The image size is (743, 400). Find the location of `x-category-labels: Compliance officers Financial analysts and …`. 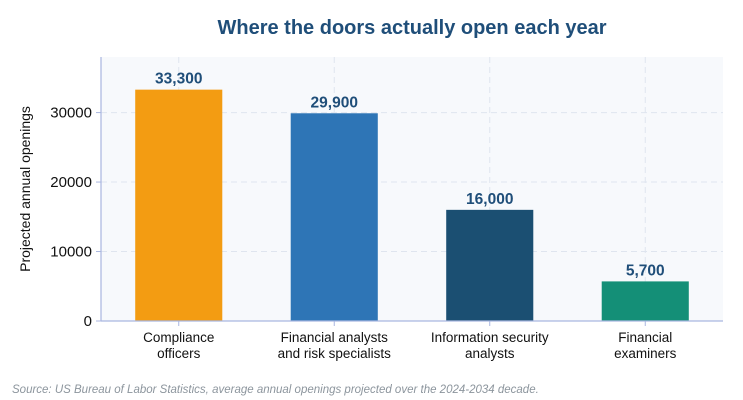

x-category-labels: Compliance officers Financial analysts and … is located at coordinates (410, 345).